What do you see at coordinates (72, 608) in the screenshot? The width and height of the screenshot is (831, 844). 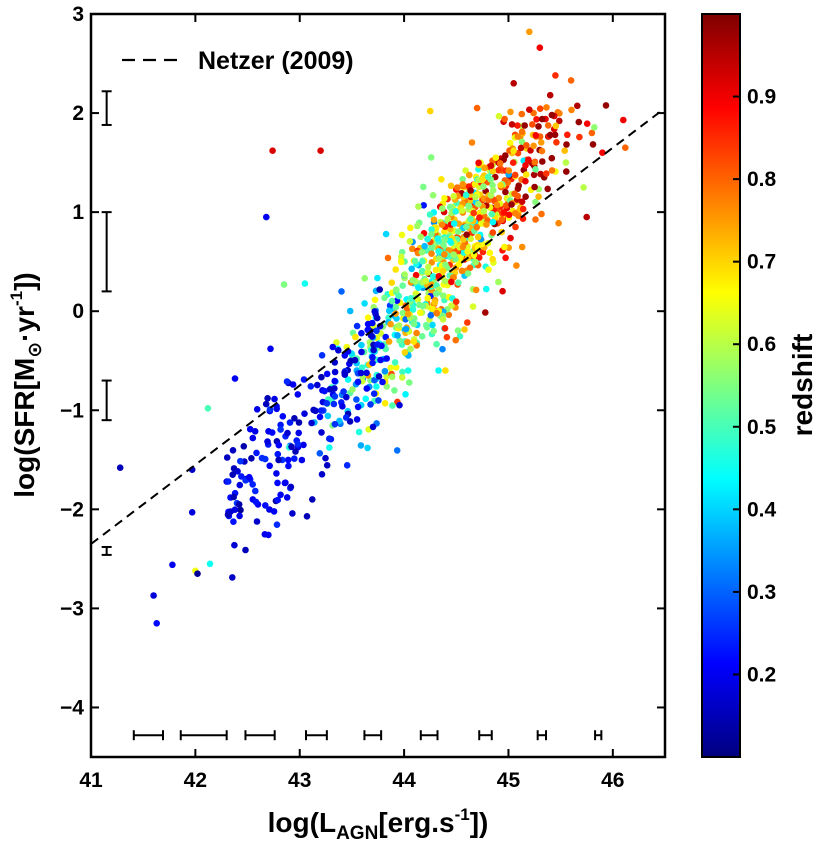 I see `y-tick-label: −3` at bounding box center [72, 608].